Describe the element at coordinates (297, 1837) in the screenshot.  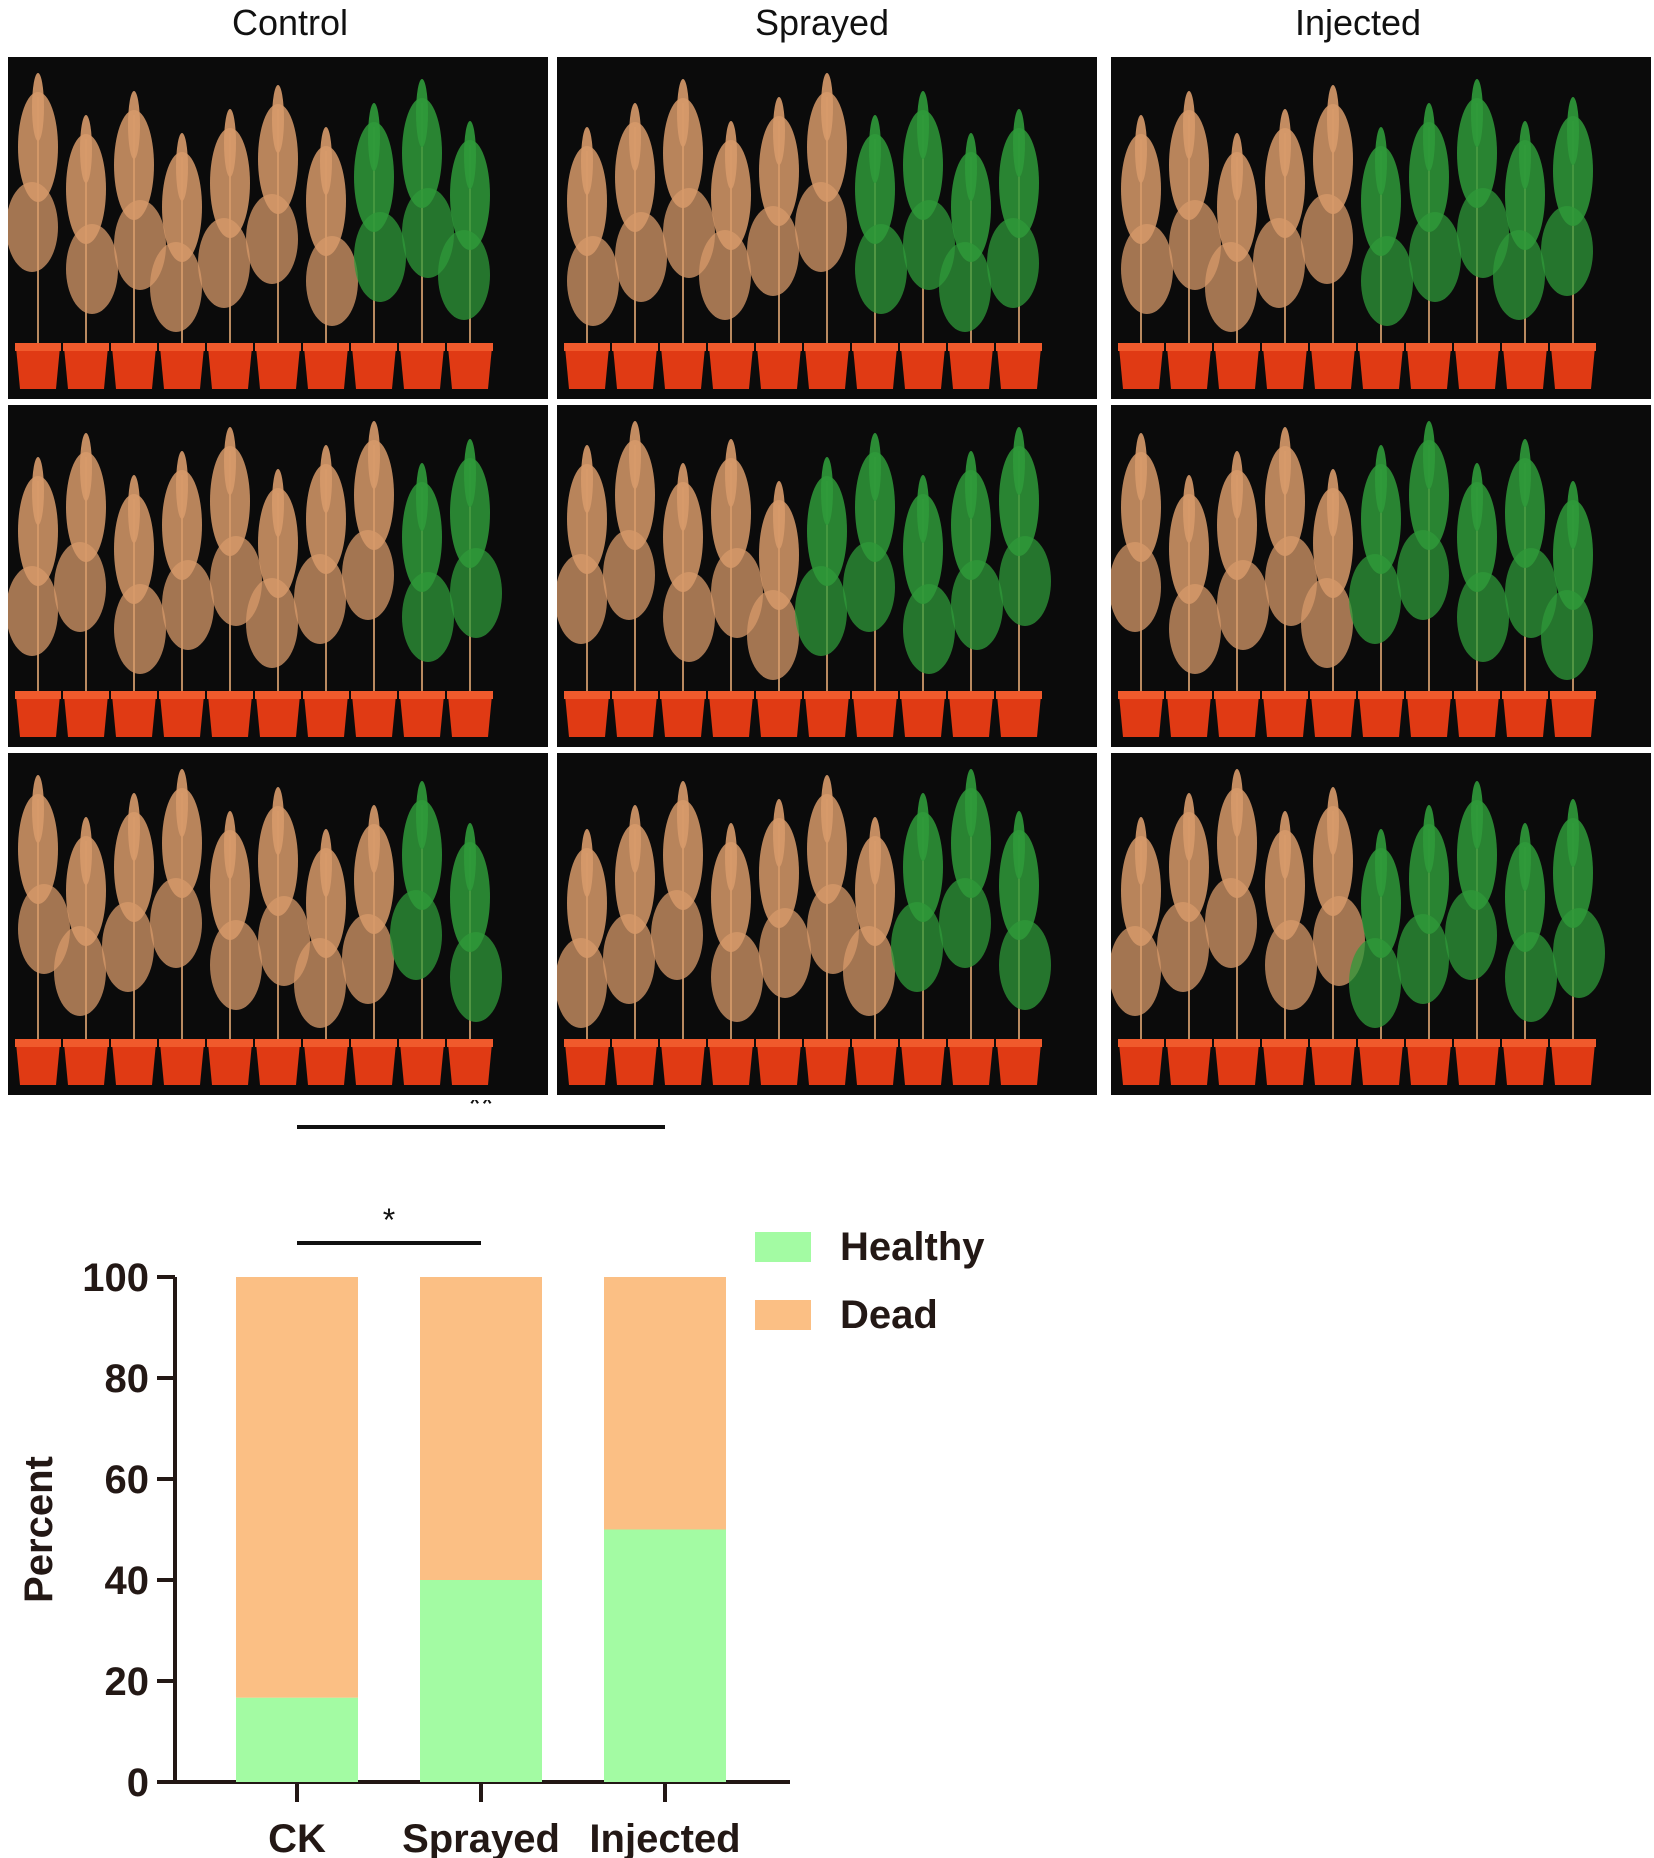
I see `x-tick-label: CK` at that location.